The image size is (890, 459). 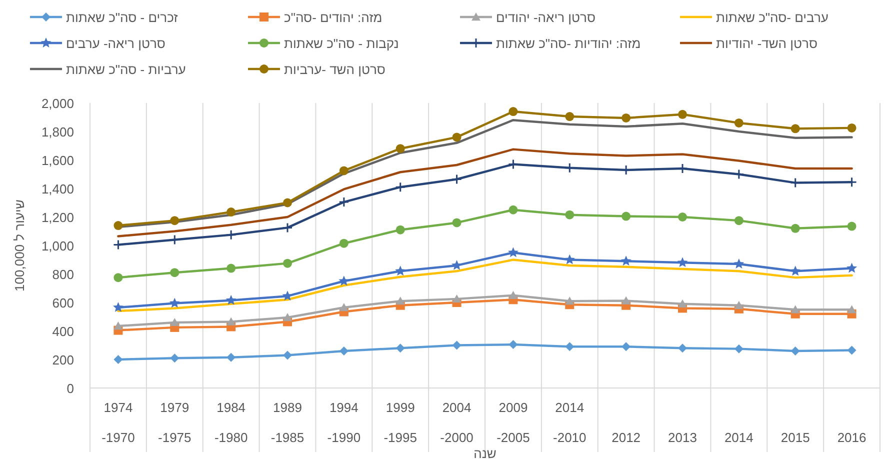 What do you see at coordinates (851, 437) in the screenshot?
I see `x-tick-label: 2016` at bounding box center [851, 437].